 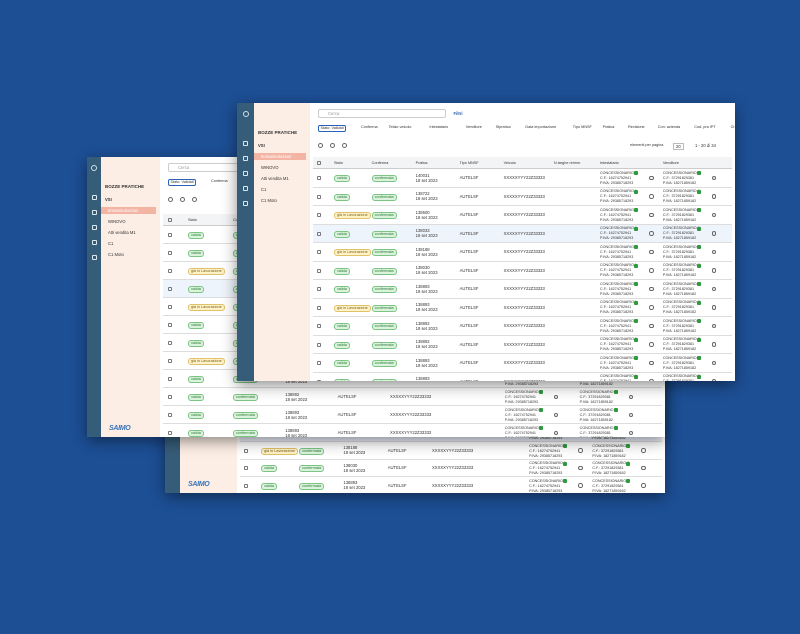 What do you see at coordinates (705, 127) in the screenshot?
I see `filter-chip: Cod: pra IPT` at bounding box center [705, 127].